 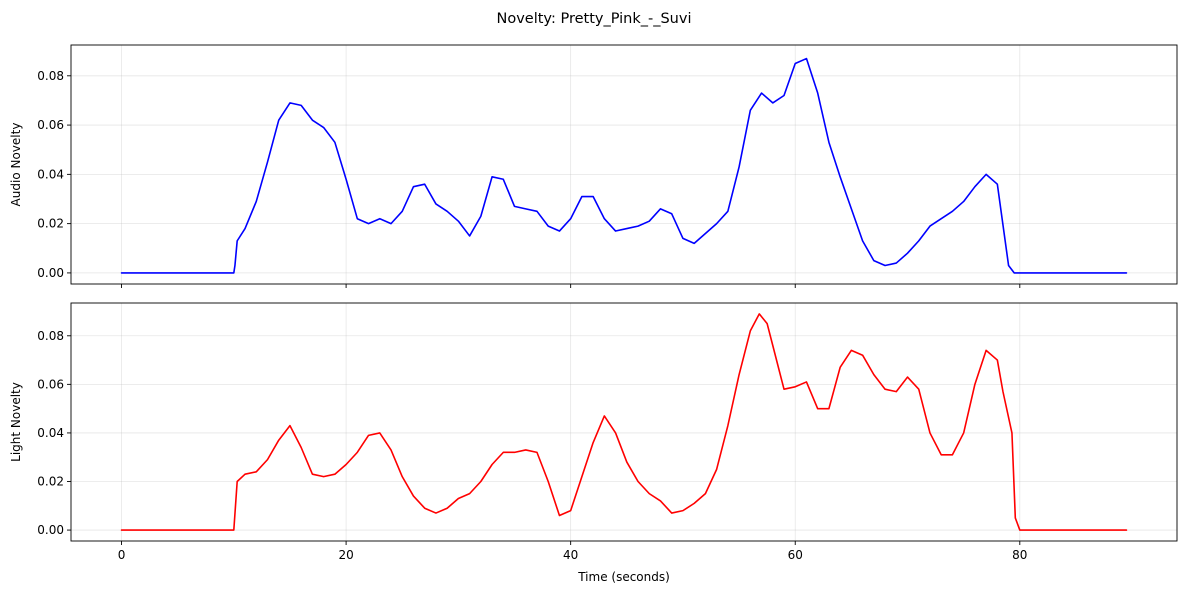 I want to click on y-axis-label: Audio Novelty, so click(x=16, y=165).